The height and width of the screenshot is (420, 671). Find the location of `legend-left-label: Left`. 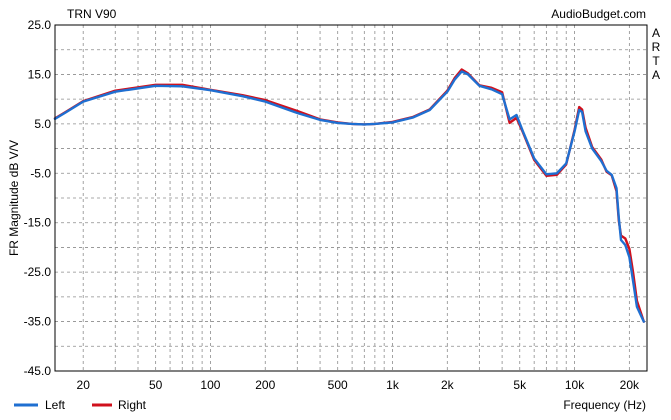

legend-left-label: Left is located at coordinates (55, 405).